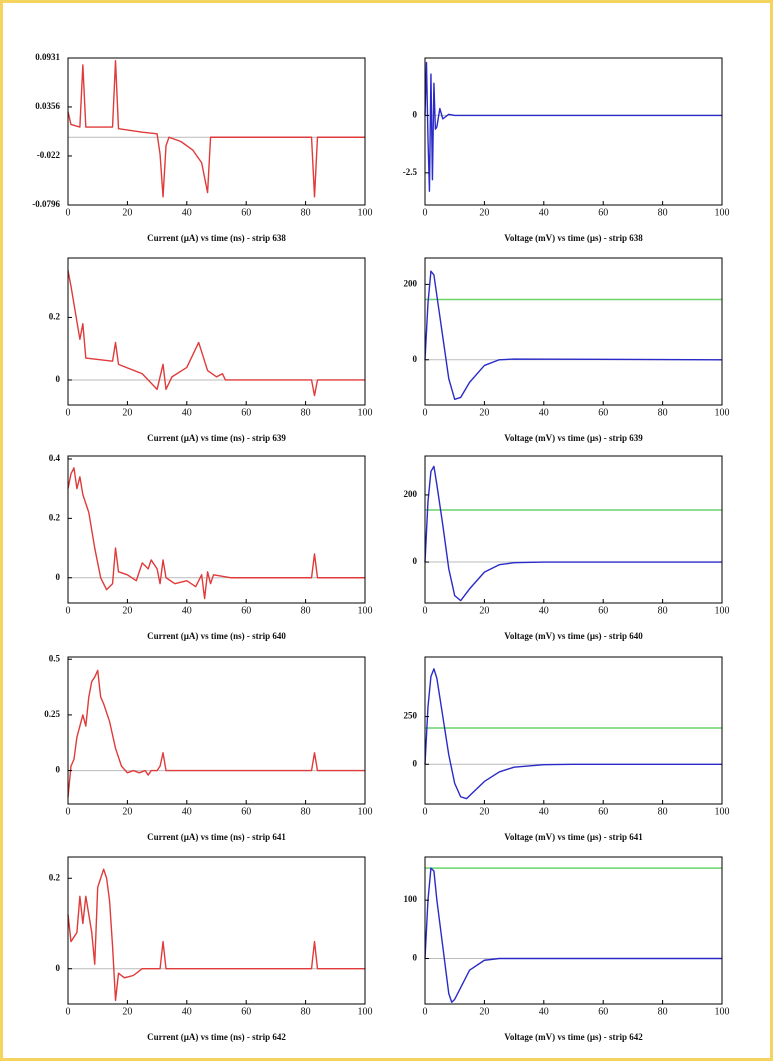  I want to click on y-tick-label: -0.022, so click(49, 155).